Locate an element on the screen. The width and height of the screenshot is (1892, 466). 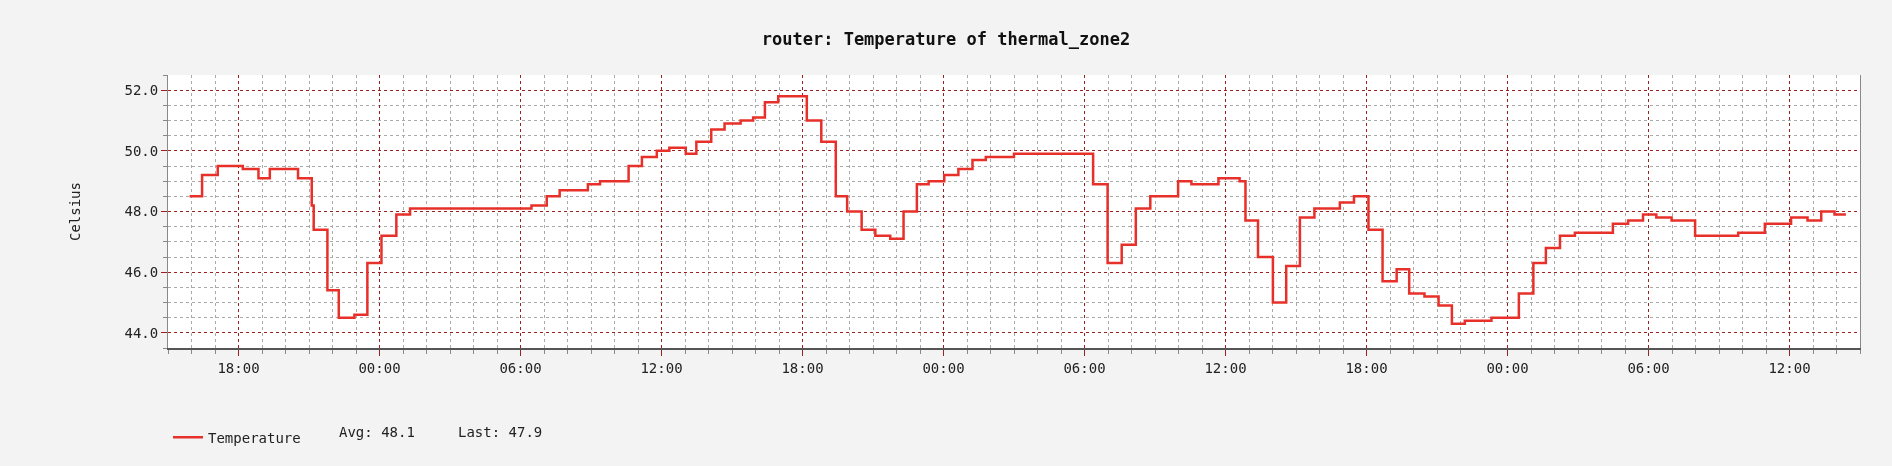
y-tick-label: 48.0 is located at coordinates (141, 211).